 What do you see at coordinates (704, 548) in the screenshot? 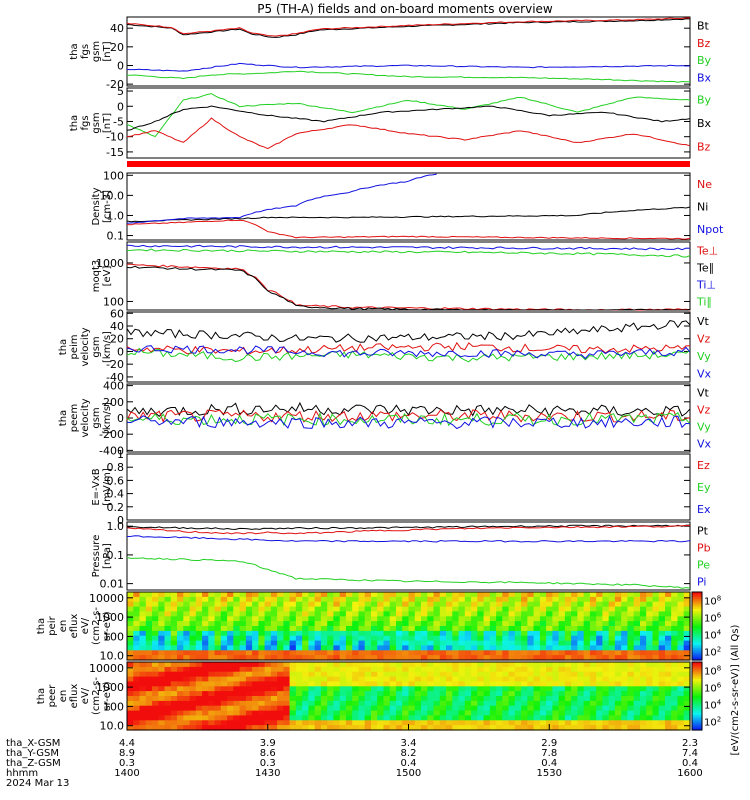
I see `legend-item: Pb` at bounding box center [704, 548].